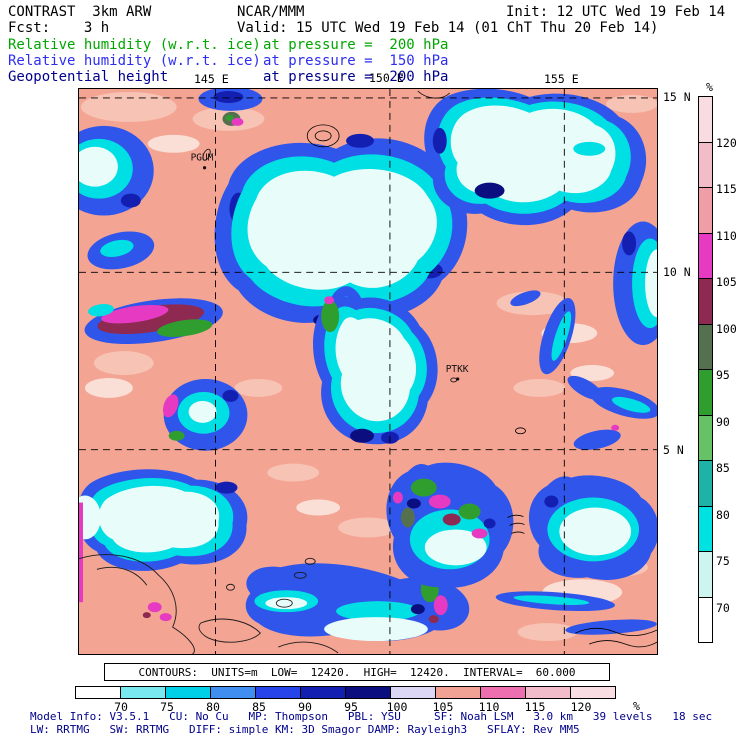 This screenshot has height=740, width=740. What do you see at coordinates (59, 28) in the screenshot?
I see `forecast-hour: Fcst: 3 h` at bounding box center [59, 28].